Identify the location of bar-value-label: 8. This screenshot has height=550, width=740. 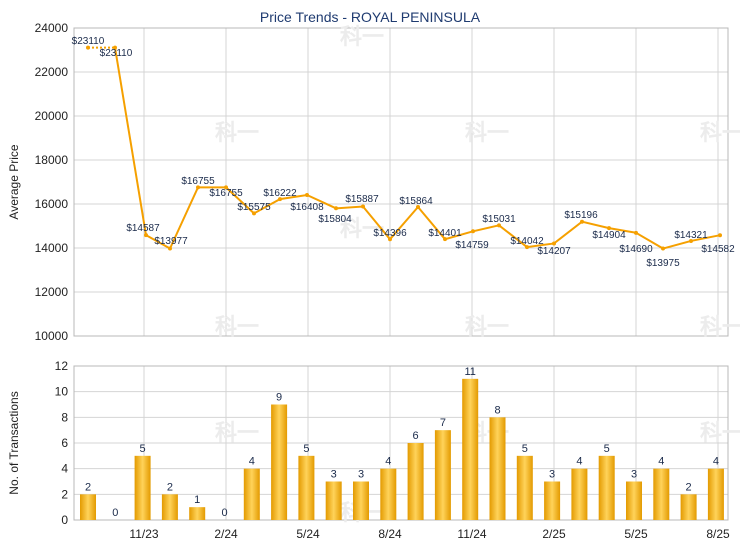
(497, 410).